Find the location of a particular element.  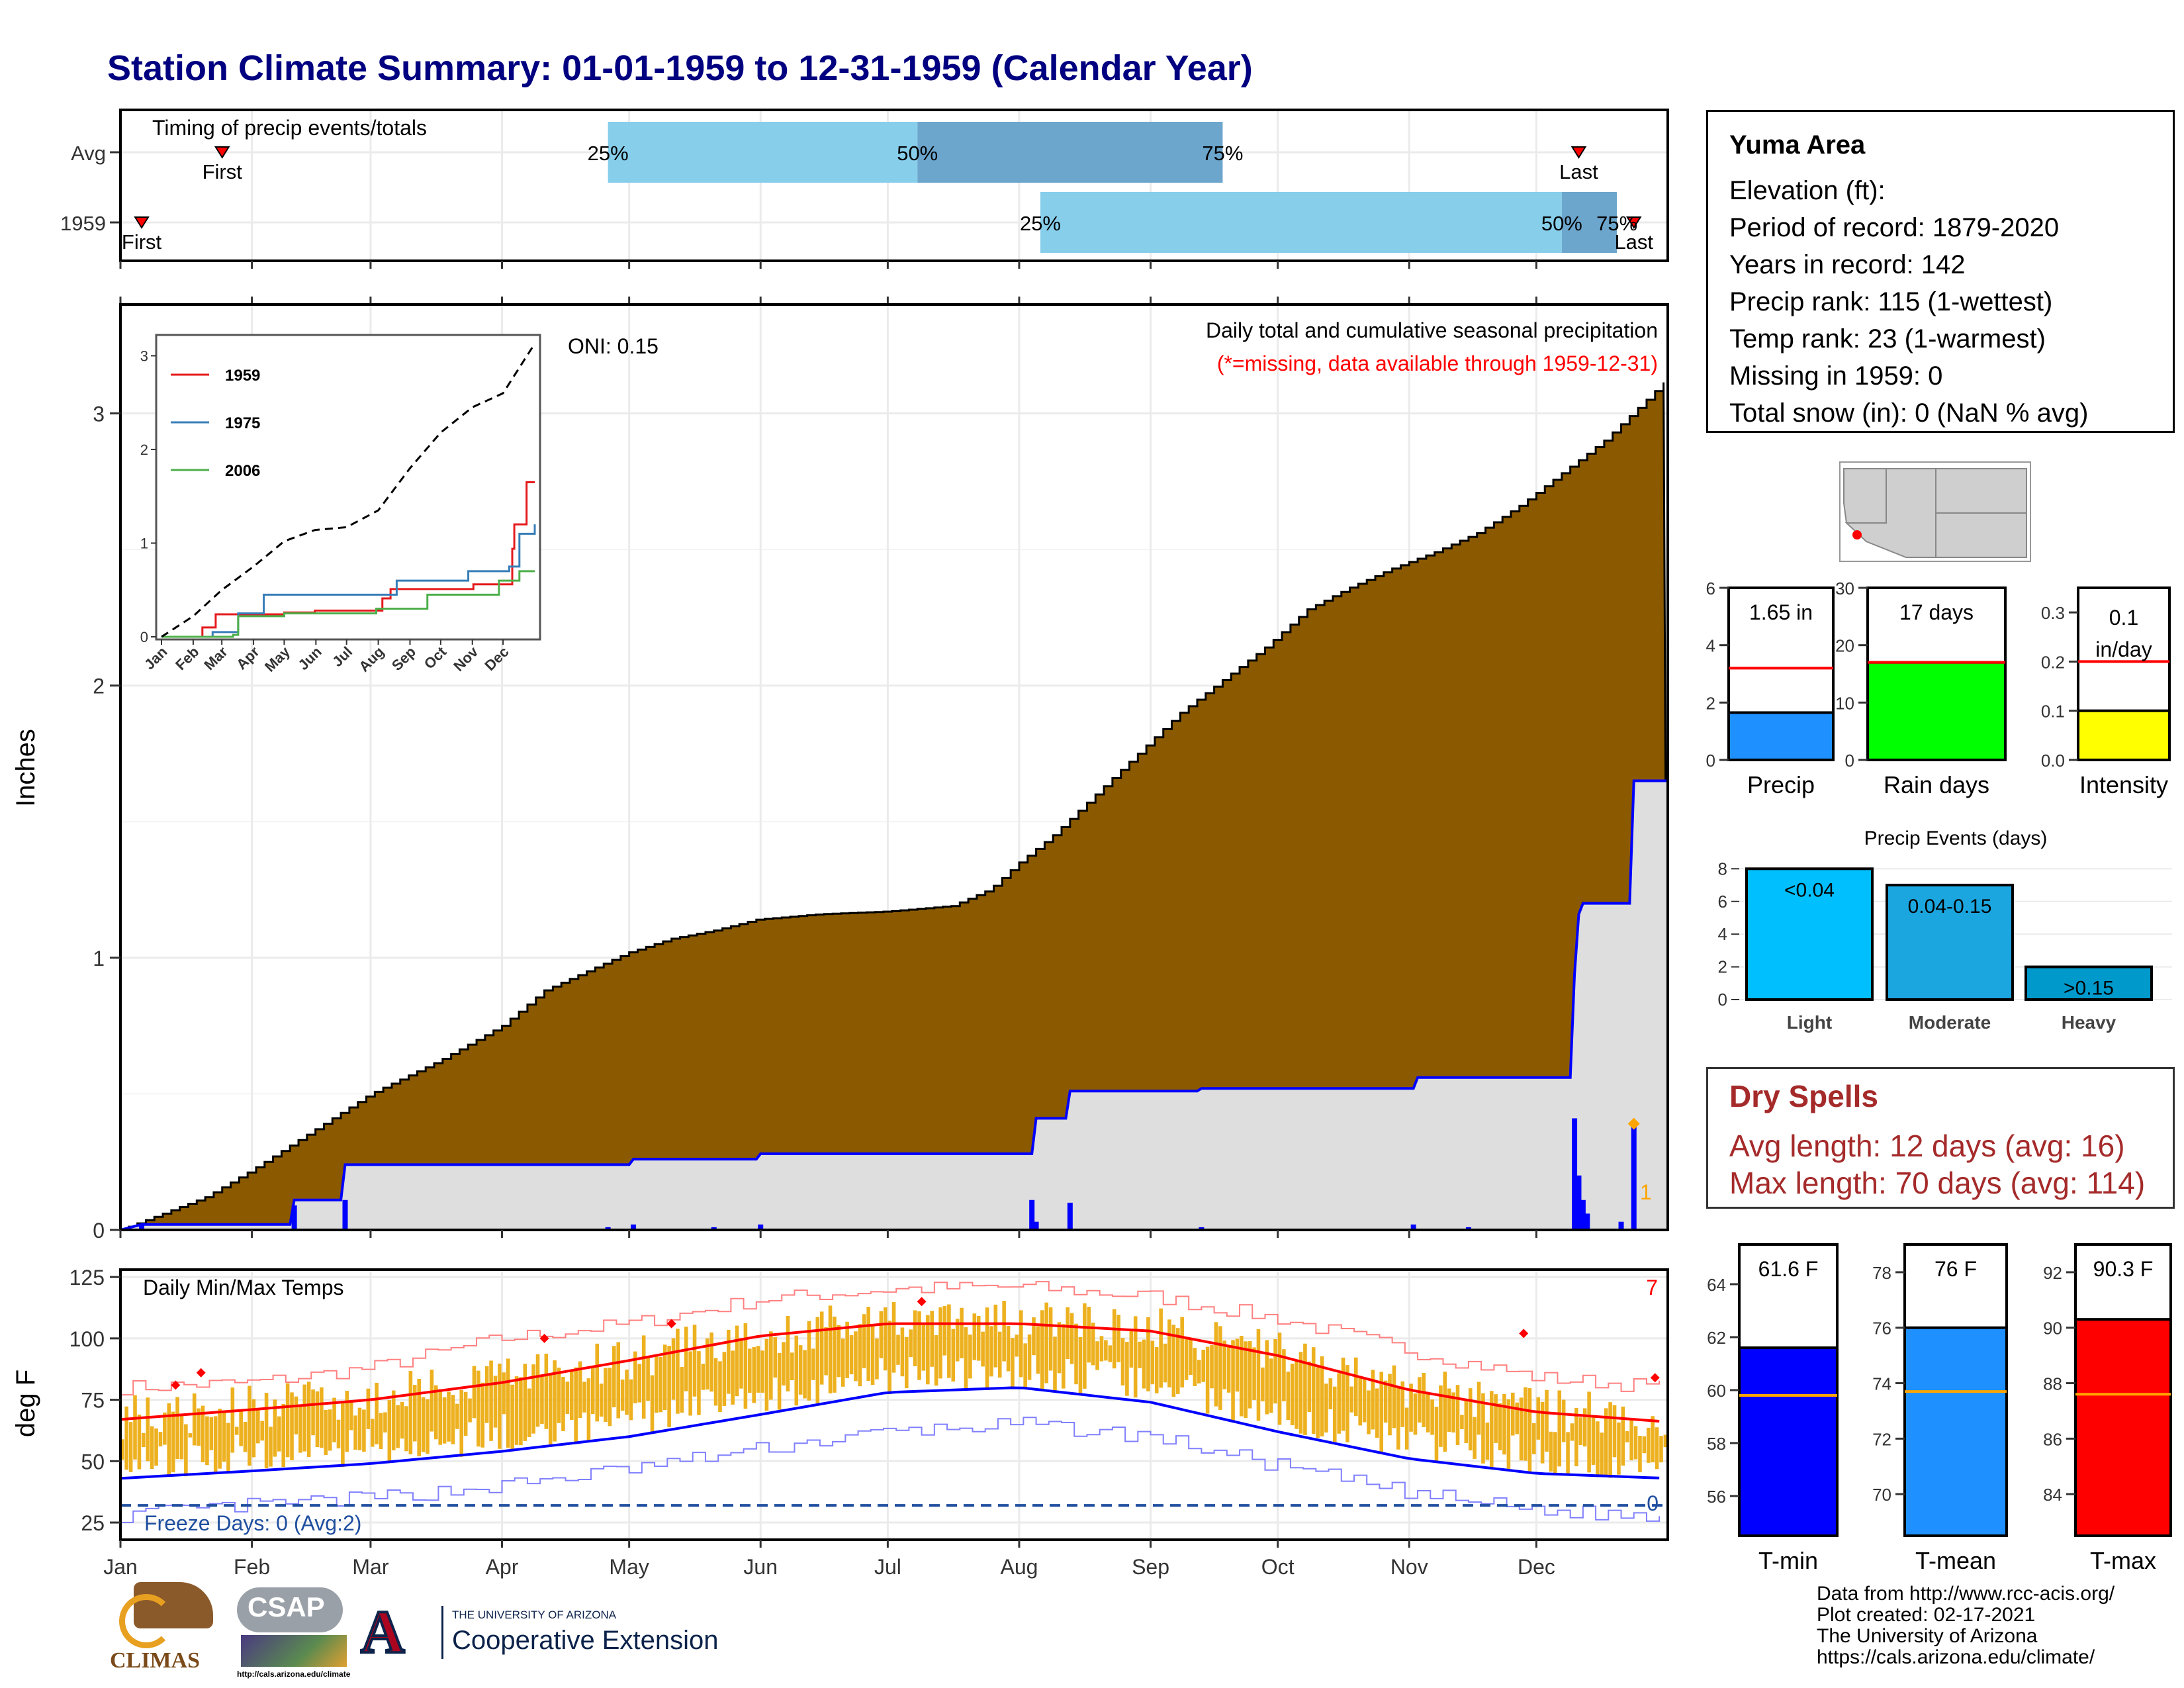

timing-pct-label: 25% is located at coordinates (1040, 223).